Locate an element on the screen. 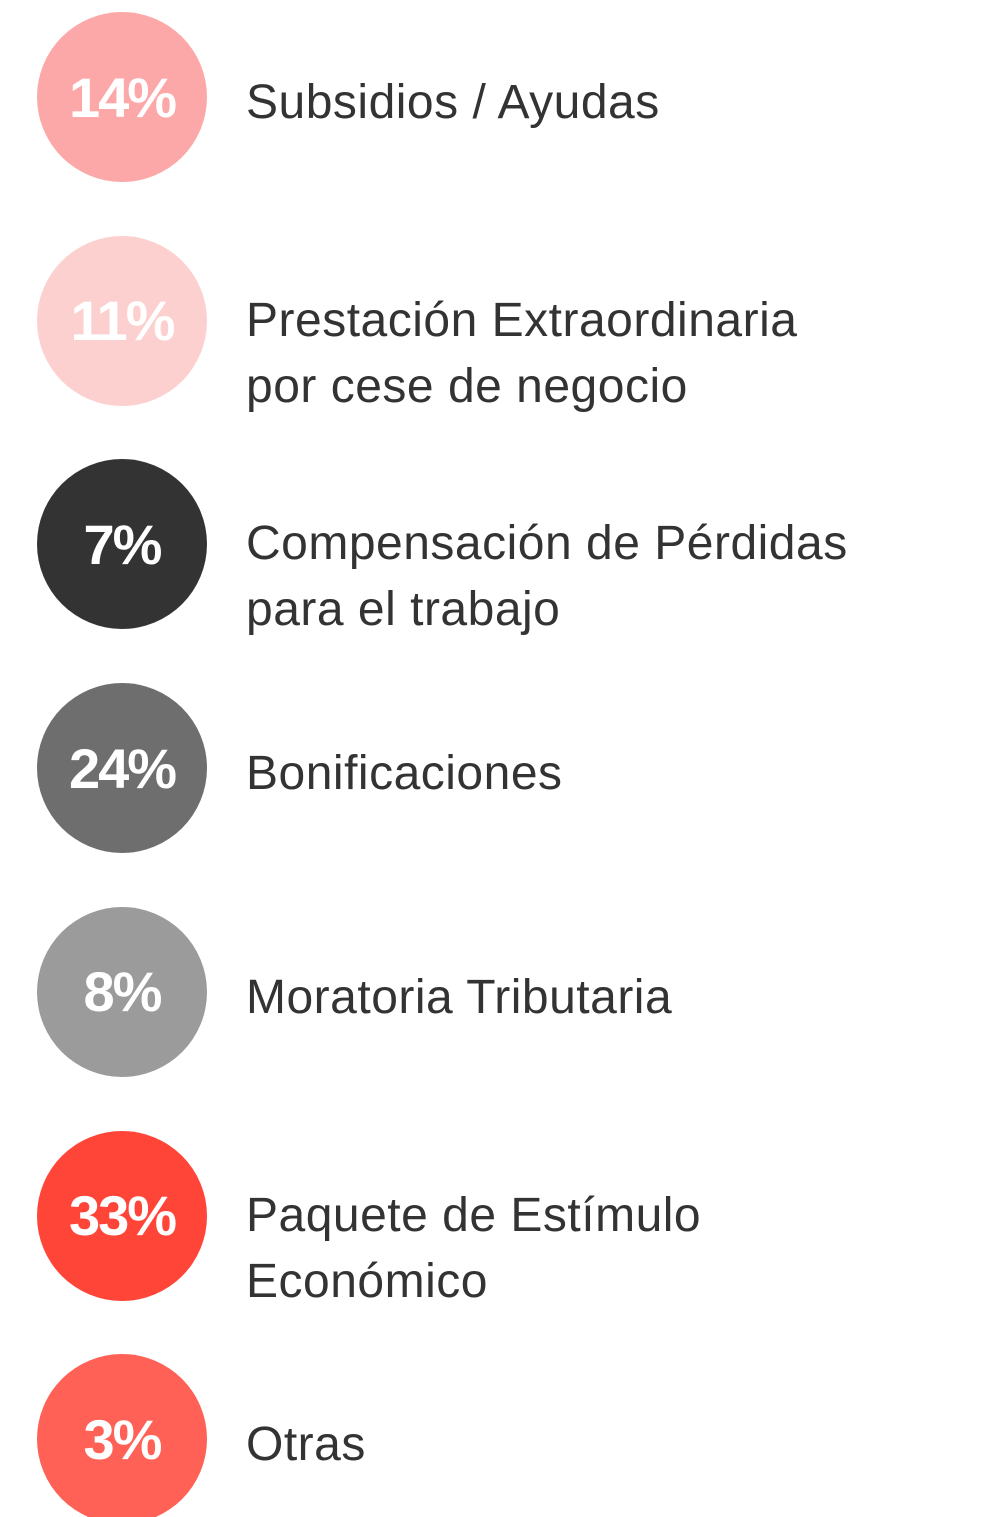  percent-circle: 3% is located at coordinates (122, 1435).